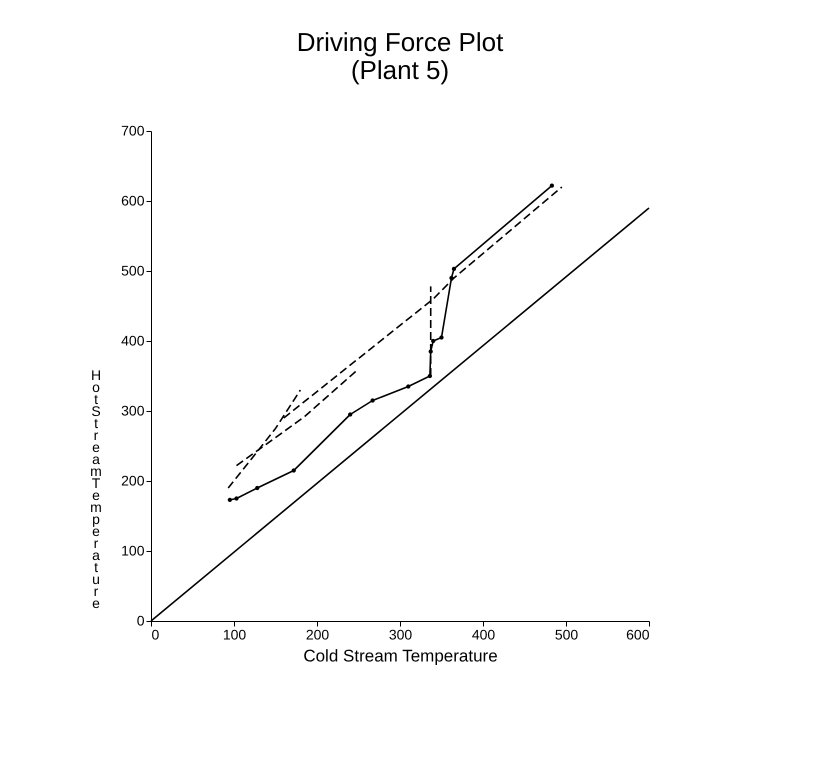 The image size is (814, 771). What do you see at coordinates (133, 340) in the screenshot?
I see `y-tick-label: 400` at bounding box center [133, 340].